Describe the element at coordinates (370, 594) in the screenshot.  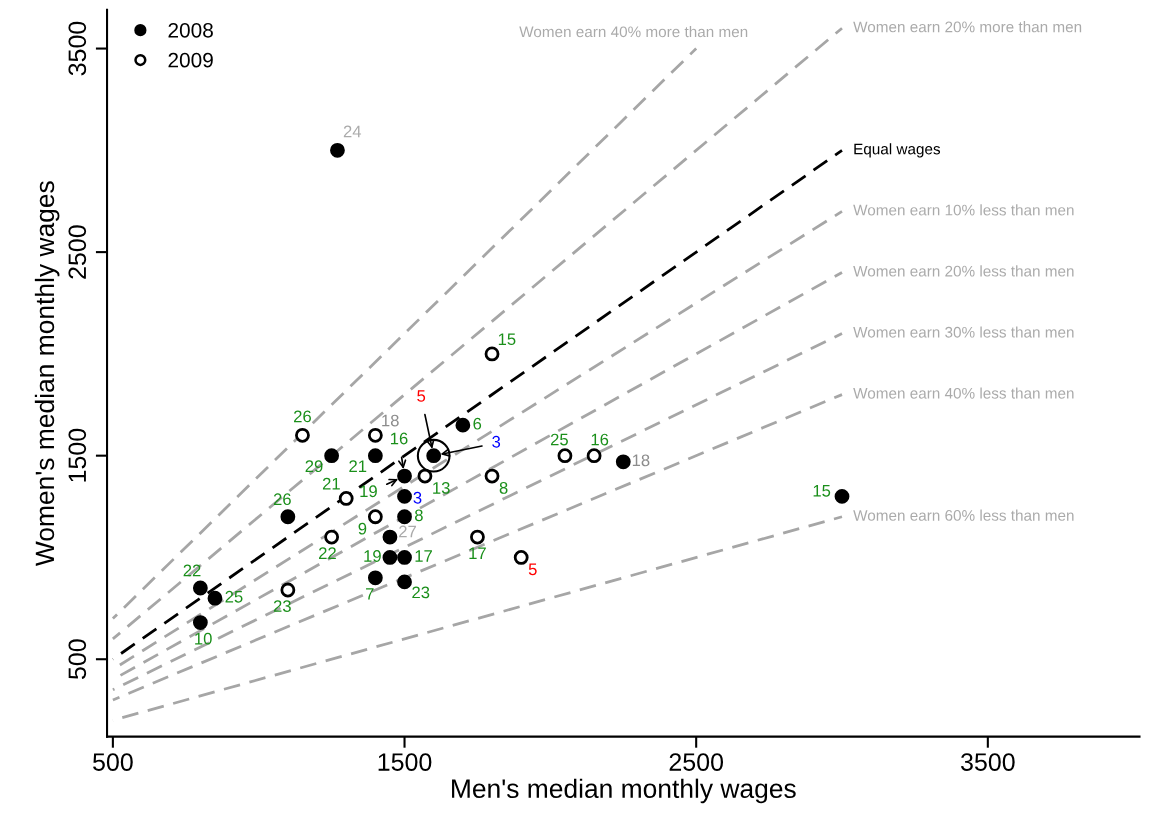
I see `annotation: 7` at that location.